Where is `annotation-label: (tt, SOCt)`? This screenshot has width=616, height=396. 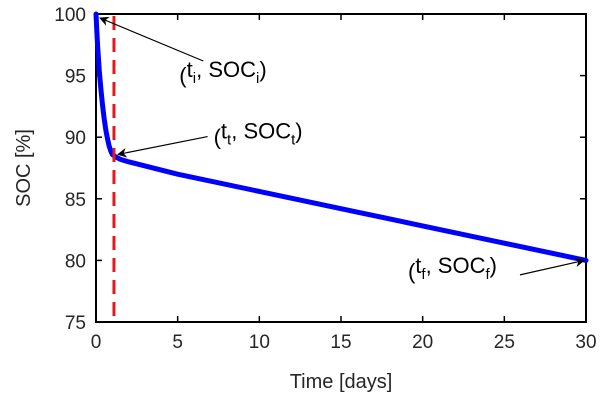 annotation-label: (tt, SOCt) is located at coordinates (258, 134).